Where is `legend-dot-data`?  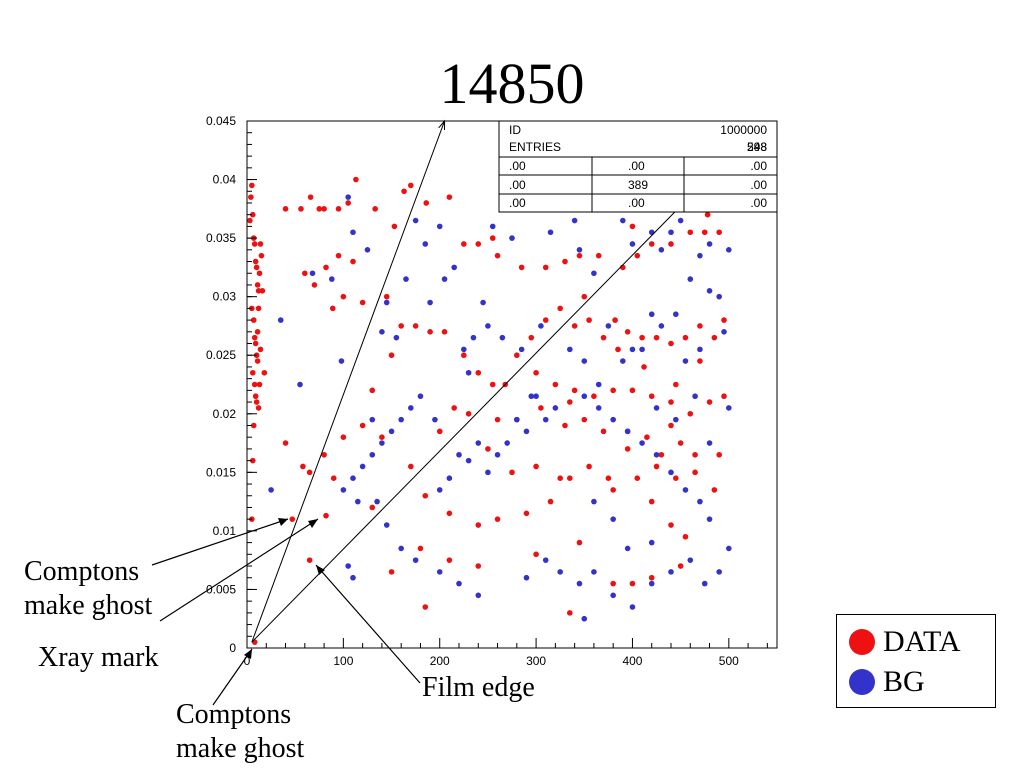 legend-dot-data is located at coordinates (862, 642).